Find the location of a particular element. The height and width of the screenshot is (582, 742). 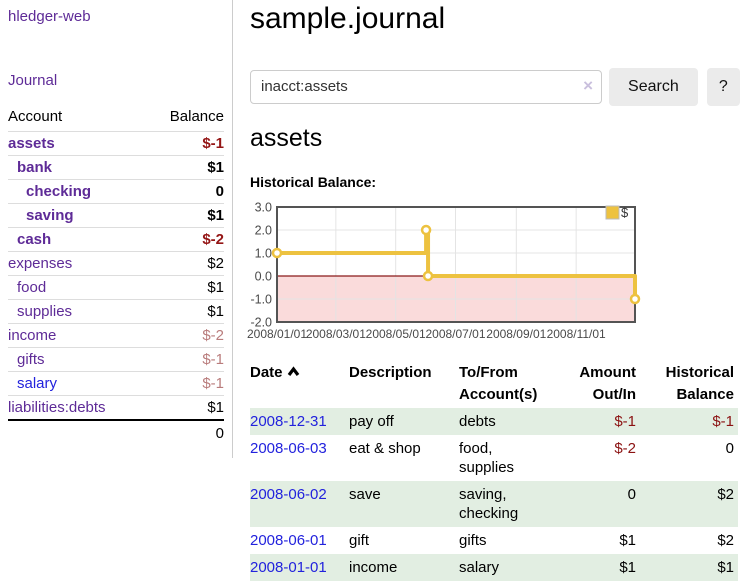

transaction-balance: $-1 is located at coordinates (689, 422).